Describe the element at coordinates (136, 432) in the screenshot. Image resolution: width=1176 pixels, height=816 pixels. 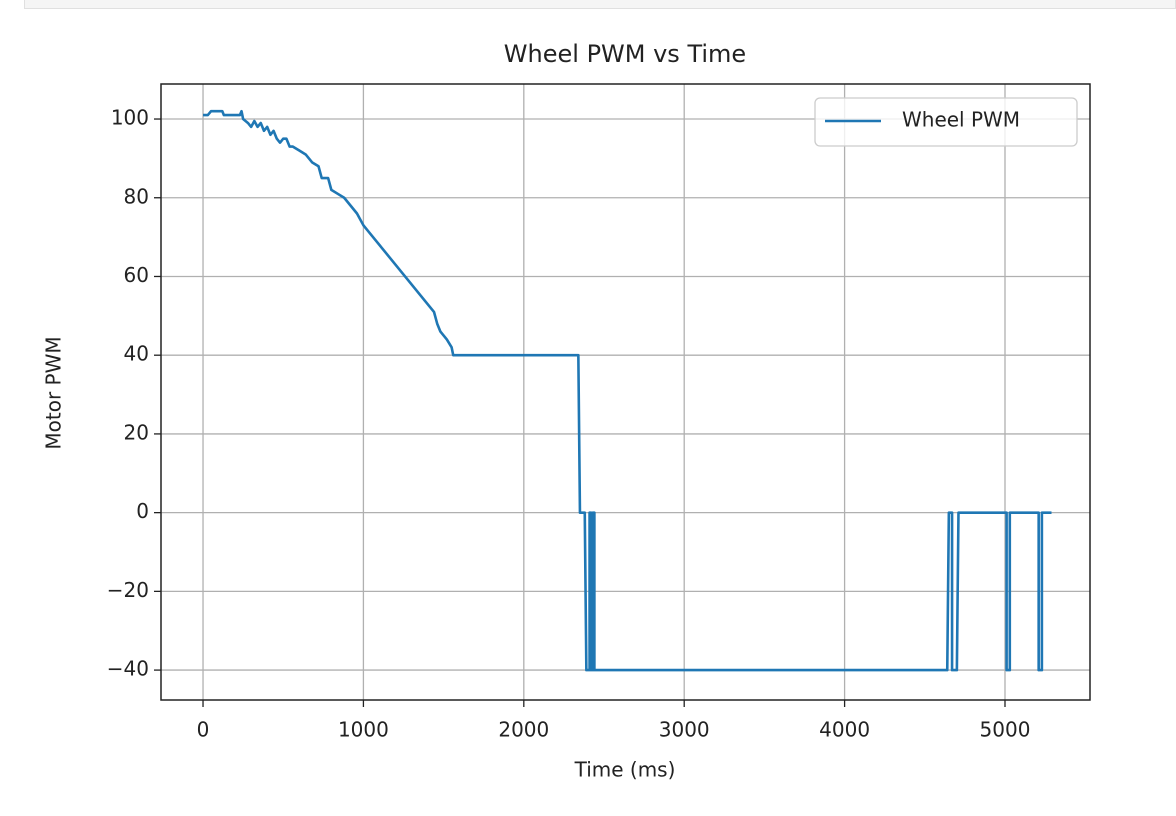
I see `y-tick-label: 20` at that location.